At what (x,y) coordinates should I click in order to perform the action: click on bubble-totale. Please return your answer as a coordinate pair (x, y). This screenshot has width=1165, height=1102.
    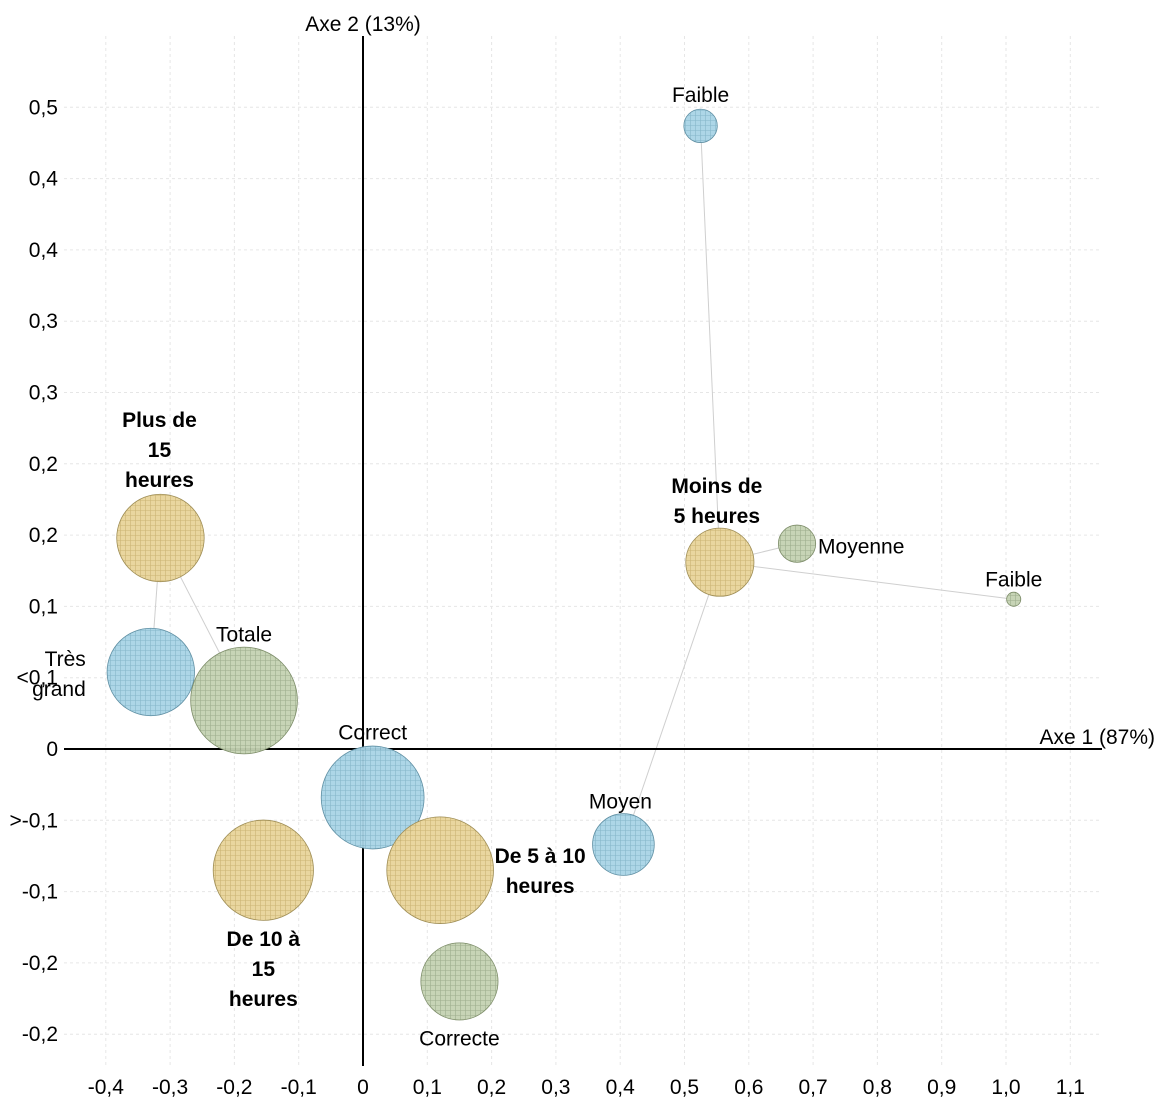
    Looking at the image, I should click on (244, 700).